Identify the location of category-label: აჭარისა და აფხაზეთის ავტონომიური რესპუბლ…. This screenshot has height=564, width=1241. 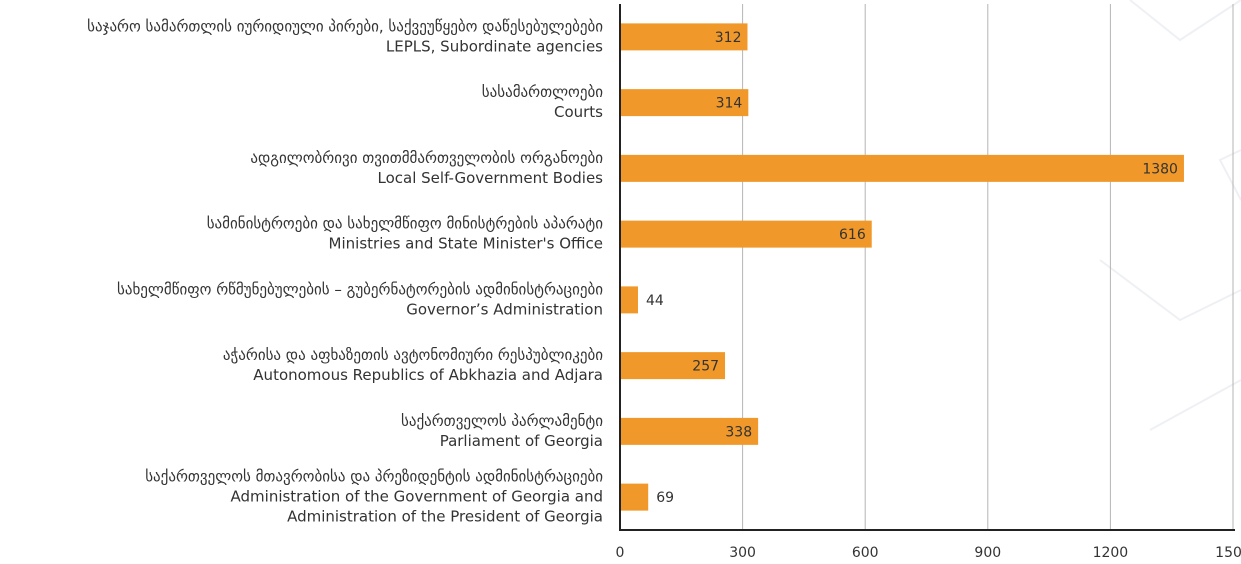
(413, 355).